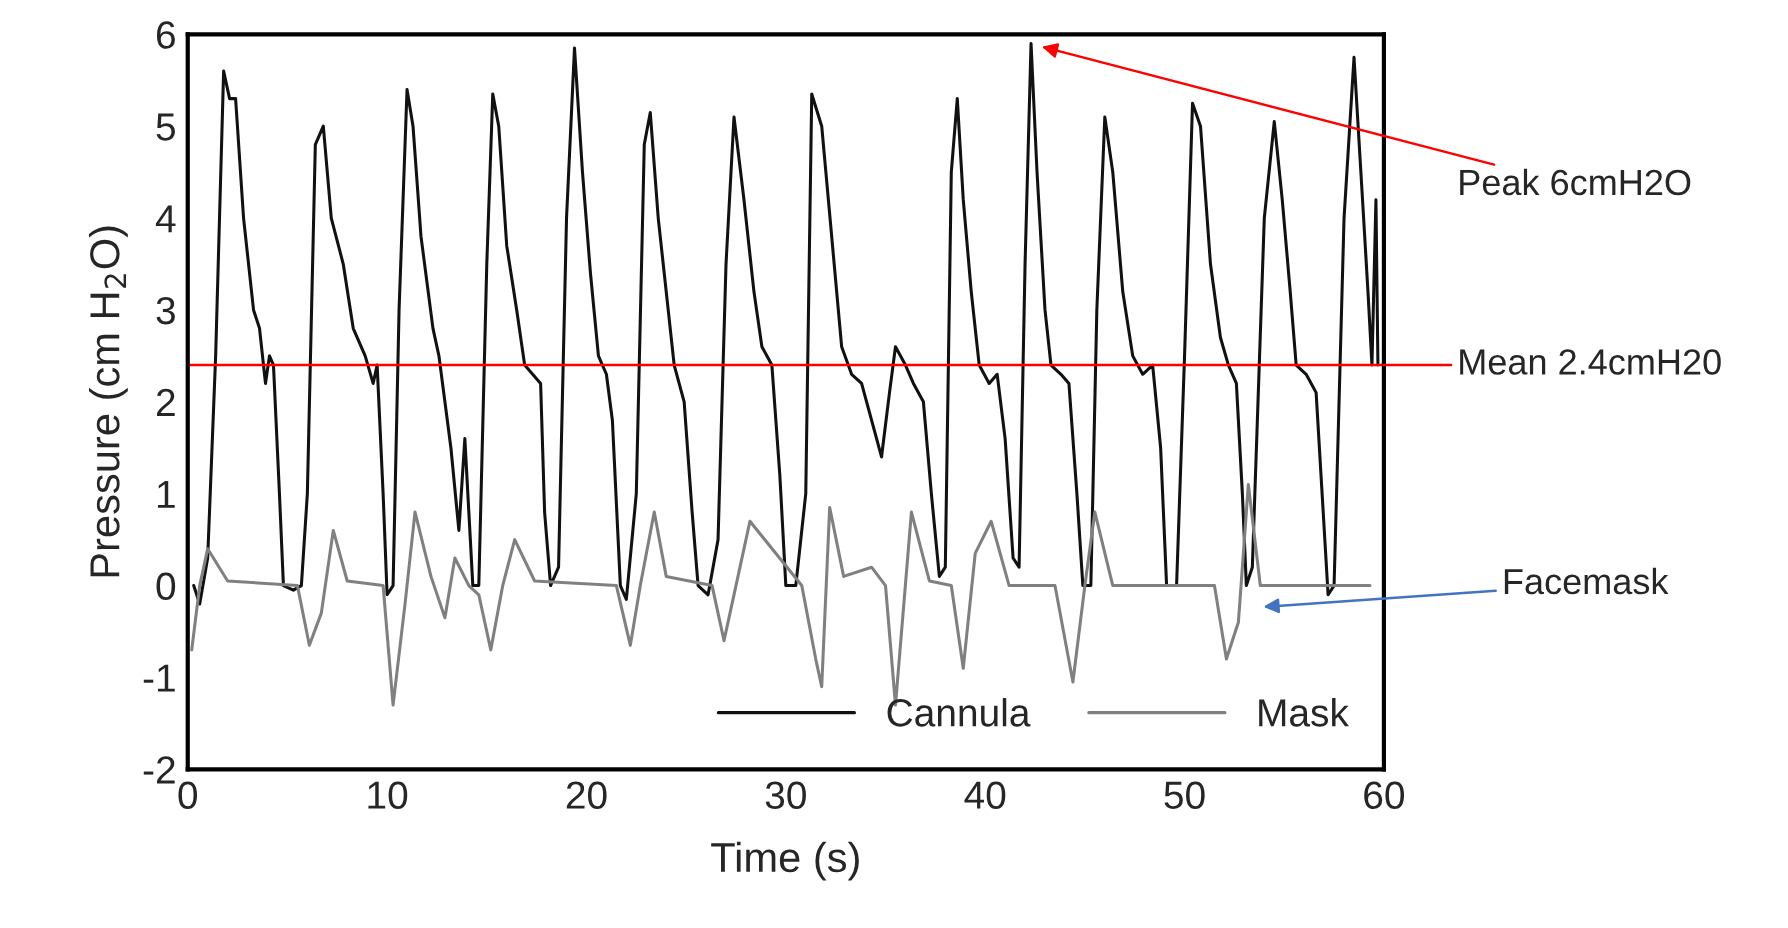  What do you see at coordinates (1590, 362) in the screenshot?
I see `ref-line-label: Mean 2.4cmH20` at bounding box center [1590, 362].